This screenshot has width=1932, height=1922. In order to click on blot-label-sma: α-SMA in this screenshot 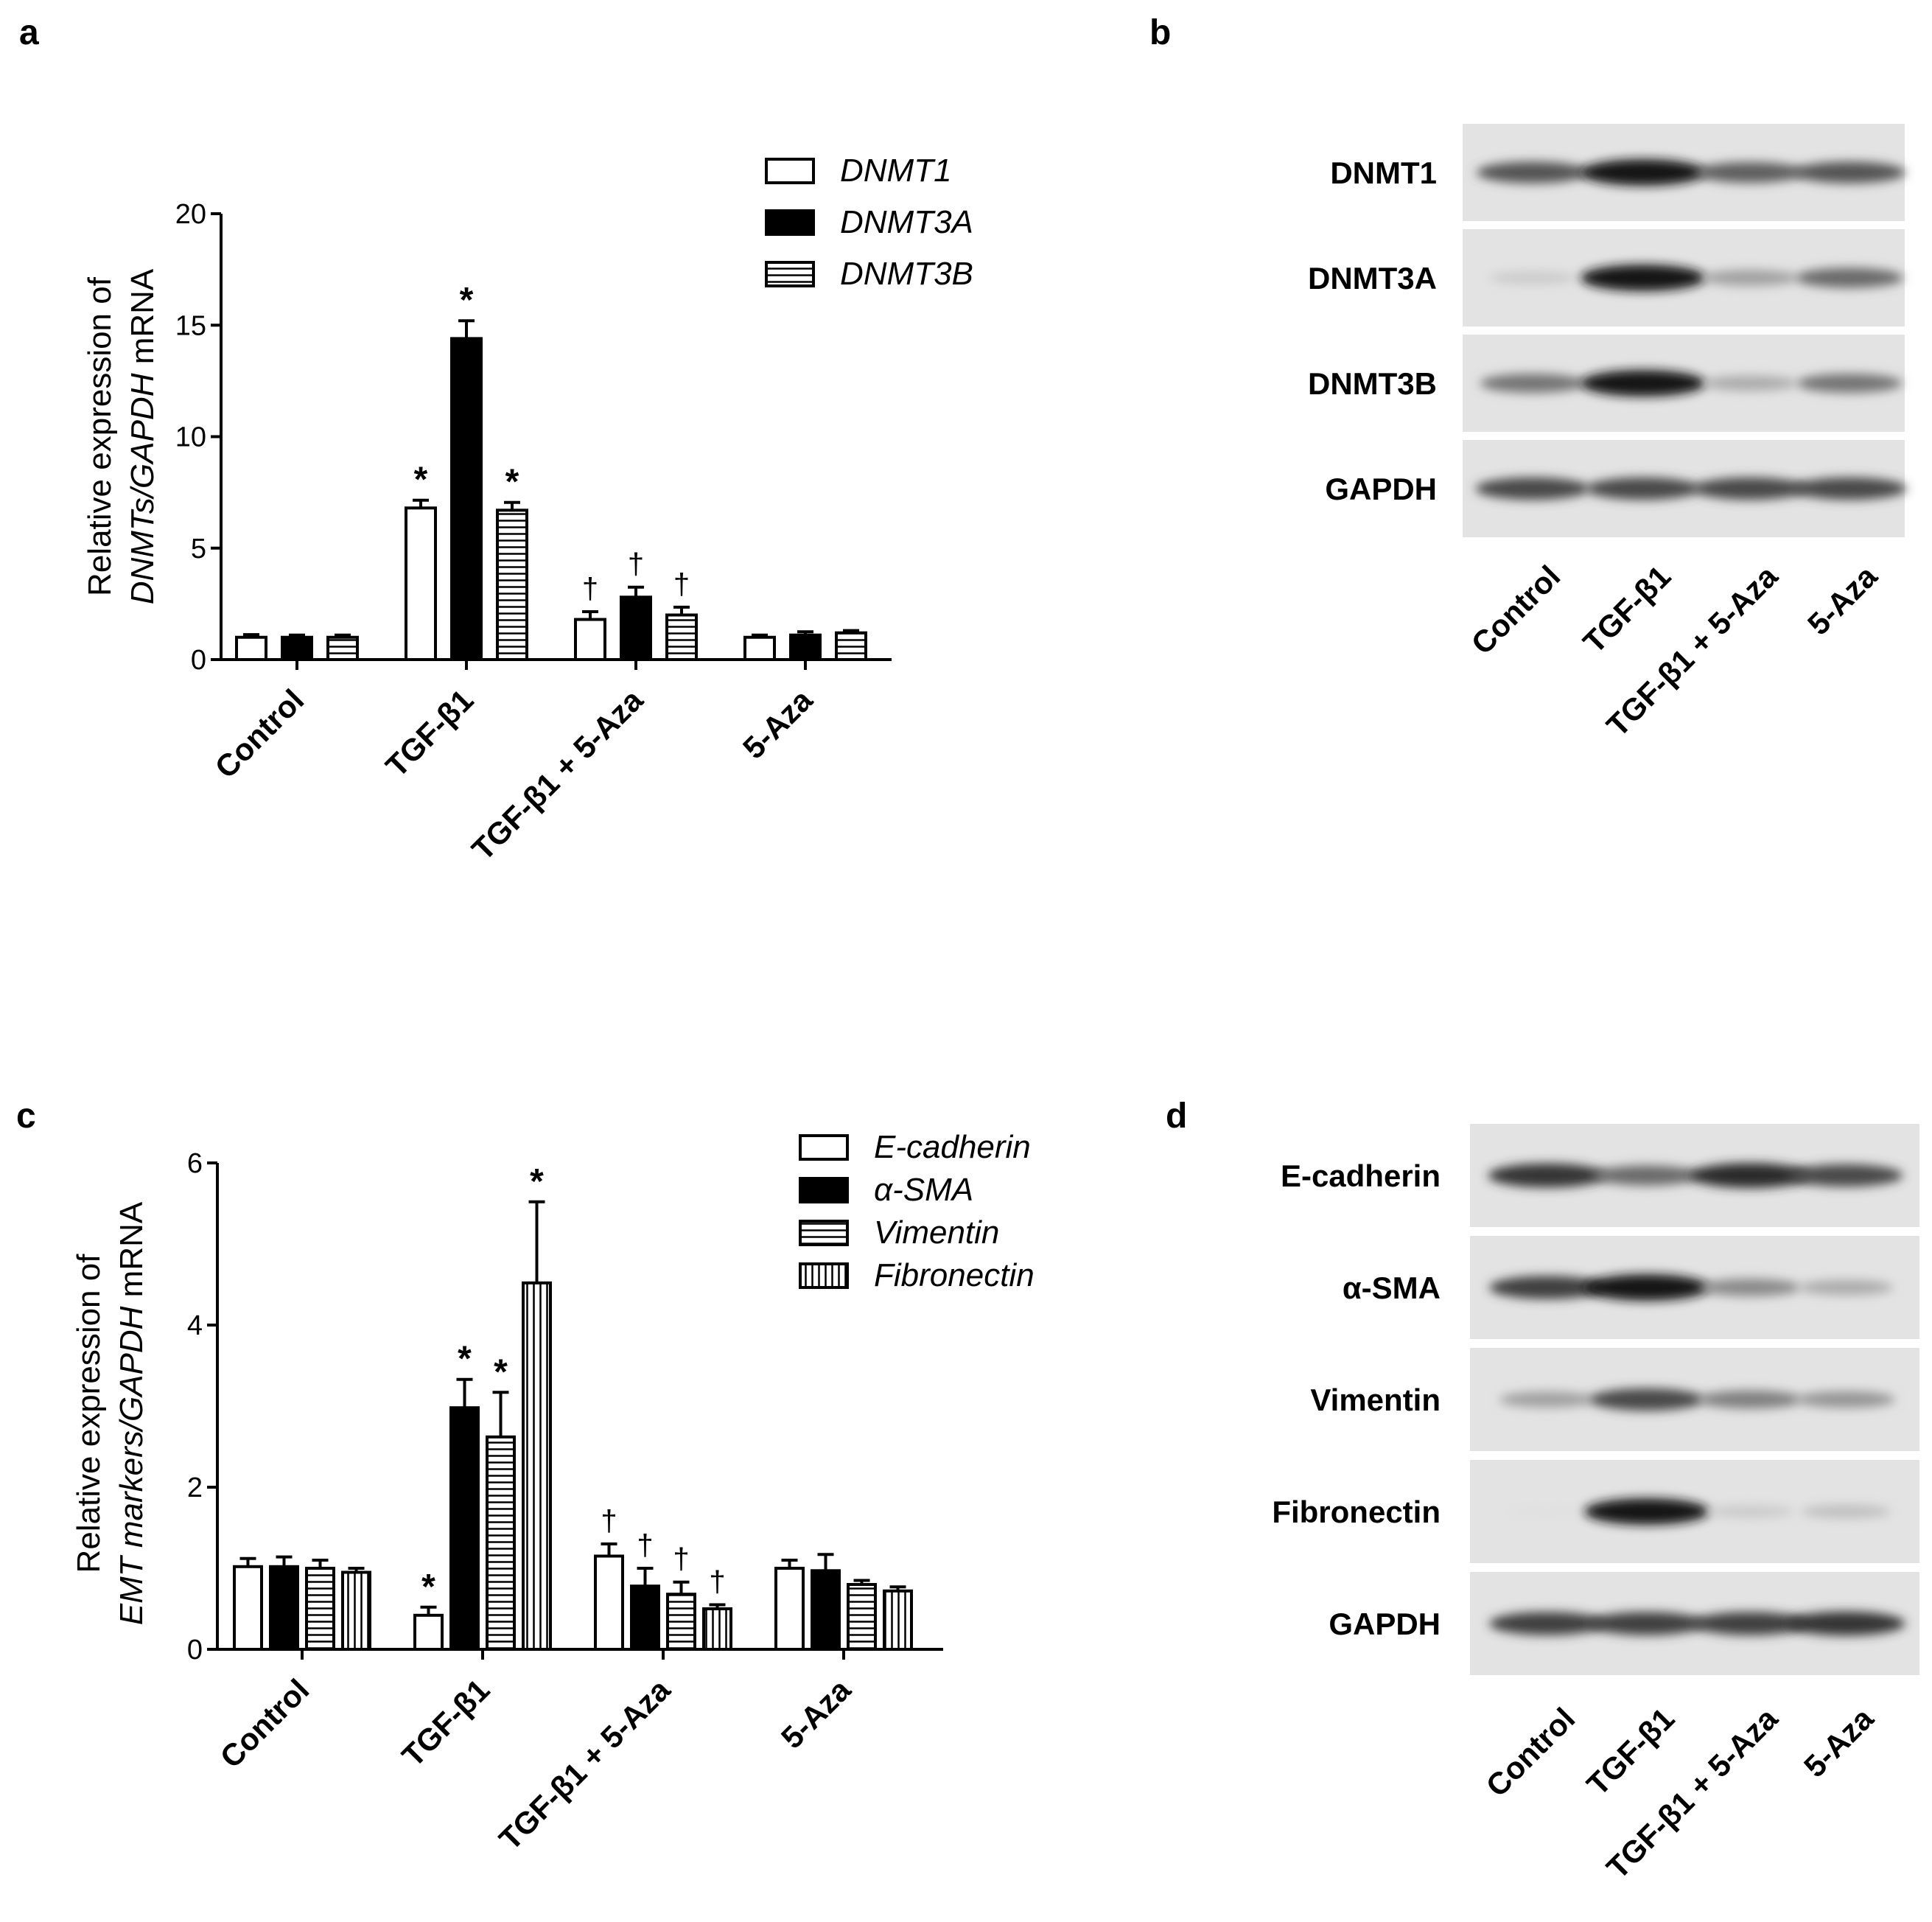, I will do `click(1392, 1288)`.